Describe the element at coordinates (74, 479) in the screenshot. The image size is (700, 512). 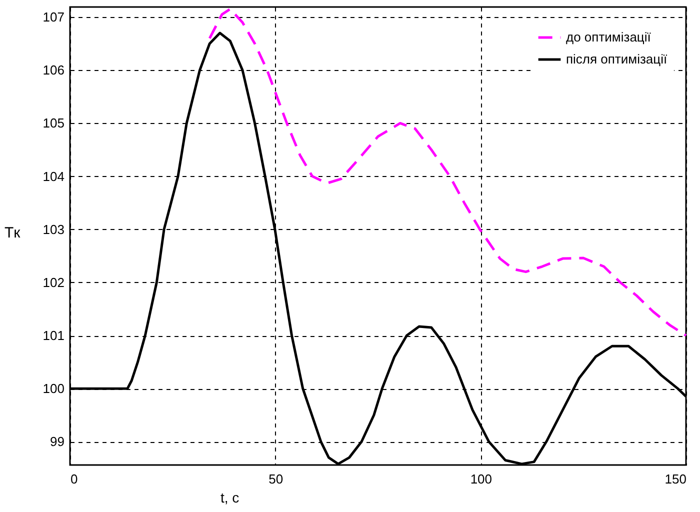
I see `x-tick-label: 0` at that location.